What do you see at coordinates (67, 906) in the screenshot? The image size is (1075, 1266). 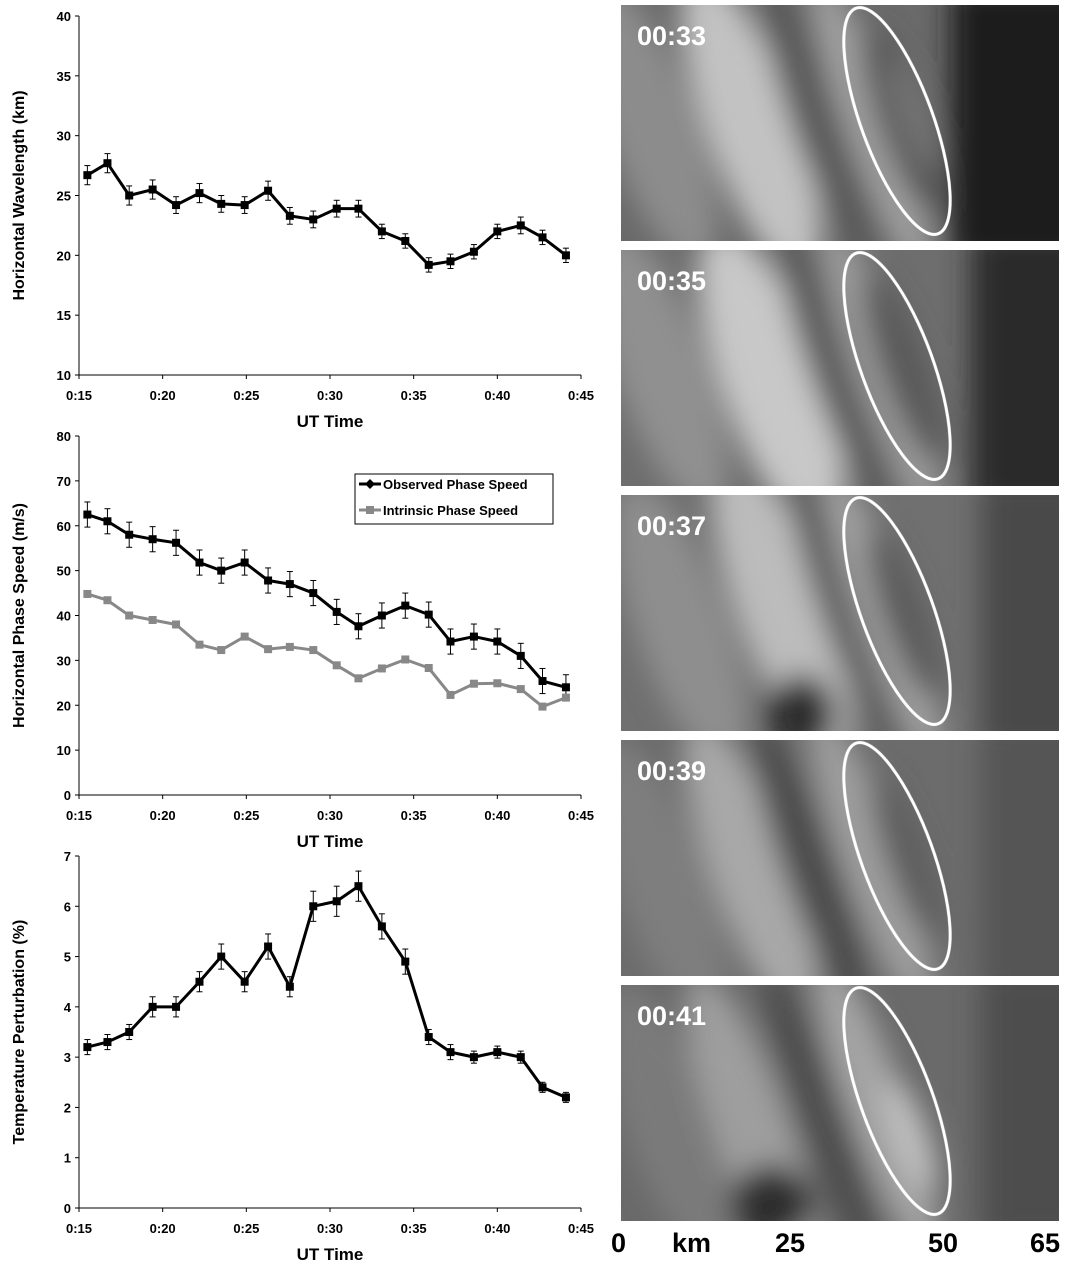 I see `chart-3-ytick-label: 6` at bounding box center [67, 906].